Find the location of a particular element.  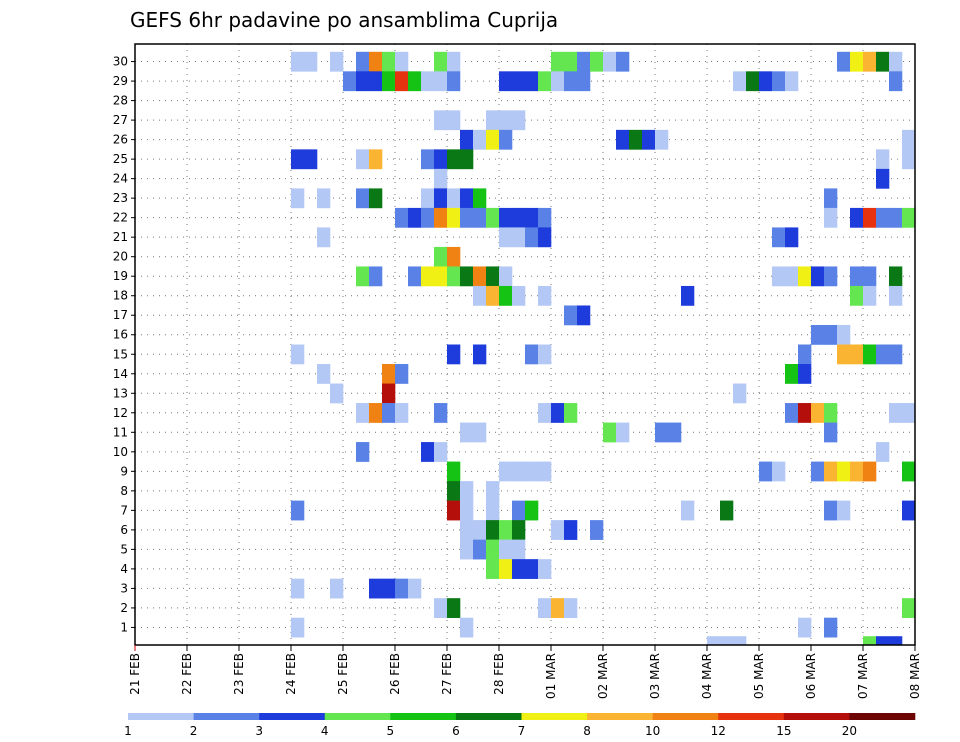

colorbar-label: 1 is located at coordinates (128, 731).